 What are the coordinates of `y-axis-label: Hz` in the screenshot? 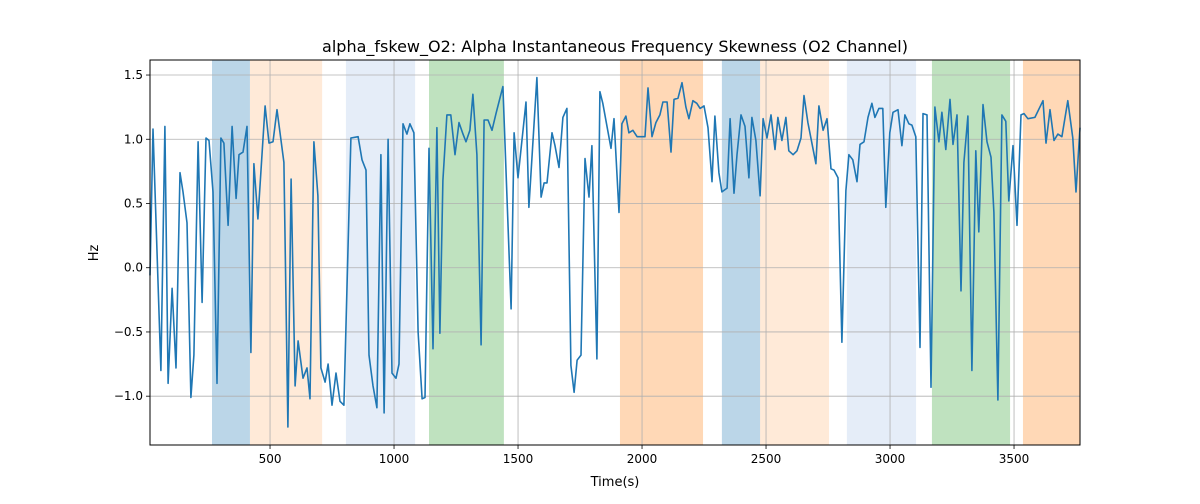 It's located at (94, 253).